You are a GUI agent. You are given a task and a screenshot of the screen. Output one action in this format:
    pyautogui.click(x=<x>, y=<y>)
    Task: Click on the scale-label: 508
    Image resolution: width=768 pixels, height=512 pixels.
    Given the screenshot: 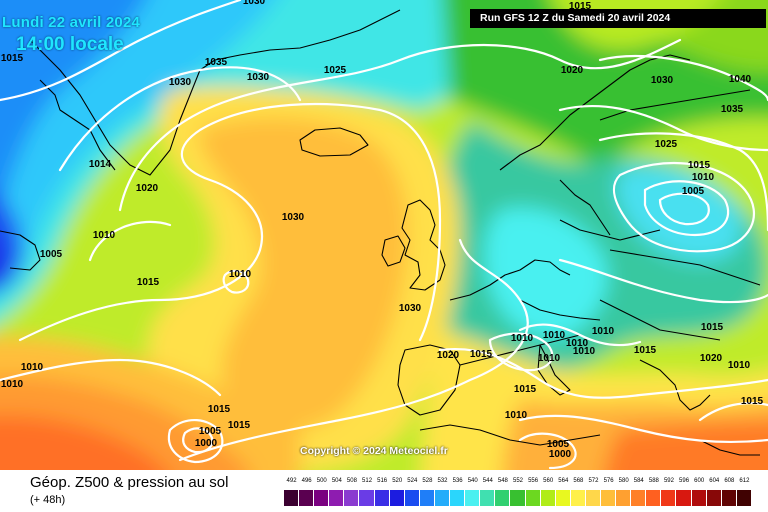 What is the action you would take?
    pyautogui.click(x=351, y=481)
    